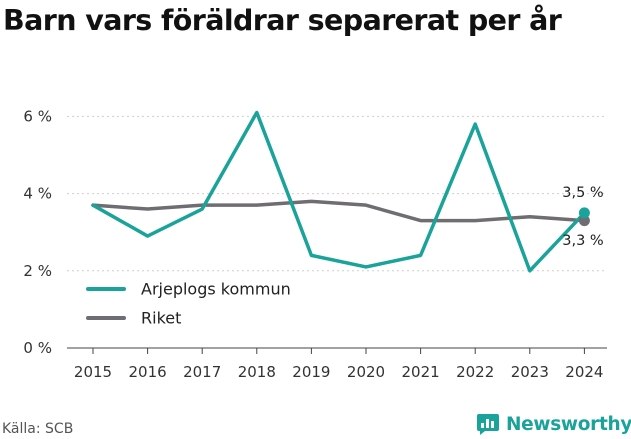 Image resolution: width=631 pixels, height=439 pixels. I want to click on source-note: Källa: SCB, so click(38, 429).